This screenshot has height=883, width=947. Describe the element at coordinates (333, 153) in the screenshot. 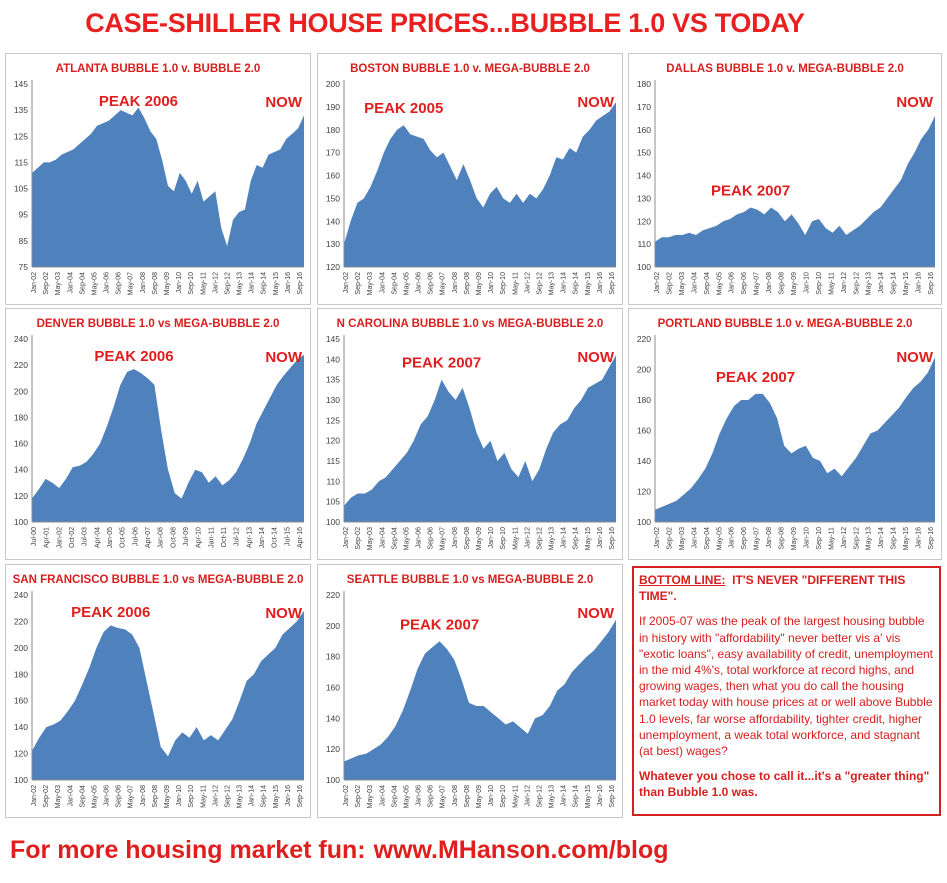

I see `y-tick-label: 170` at that location.